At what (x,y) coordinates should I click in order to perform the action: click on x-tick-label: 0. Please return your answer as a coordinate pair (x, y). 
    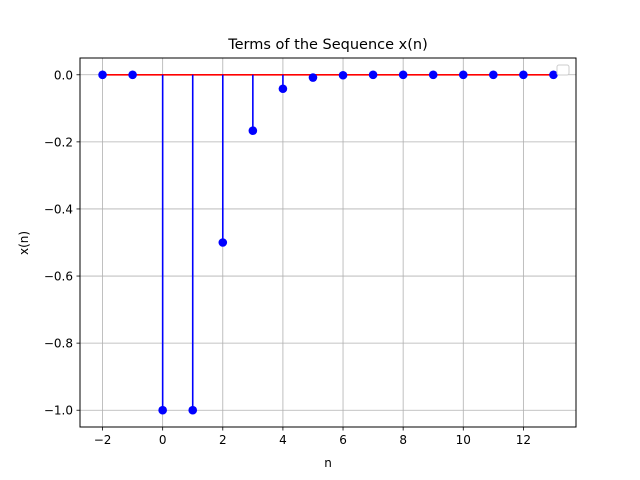
    Looking at the image, I should click on (163, 440).